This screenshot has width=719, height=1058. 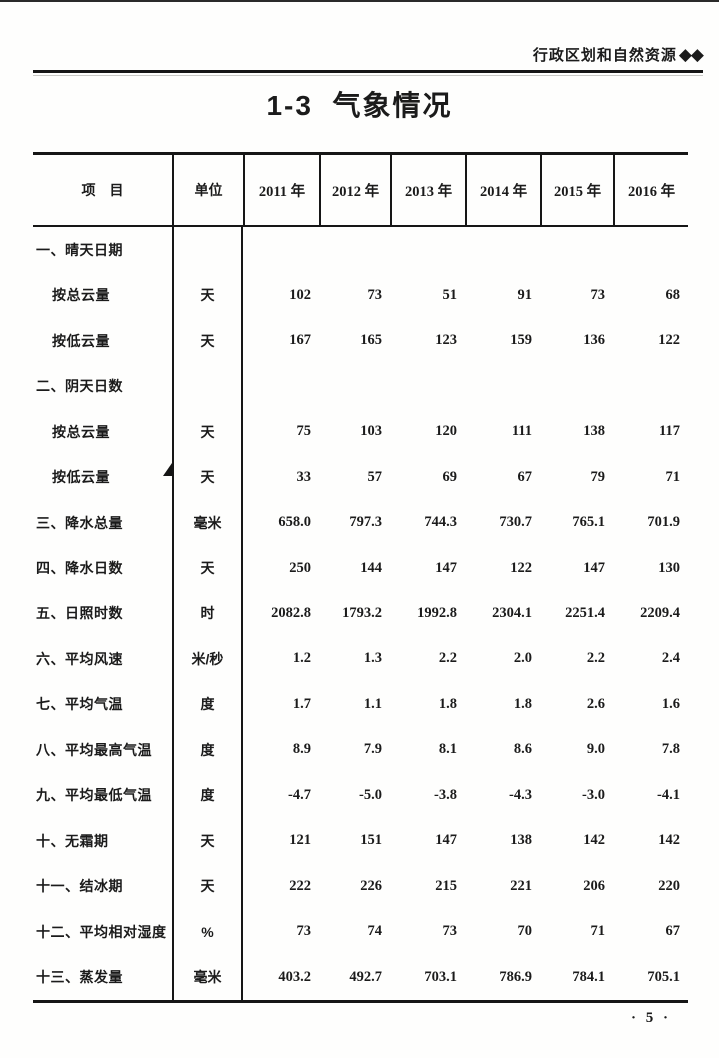 I want to click on value-cell: 122, so click(x=669, y=340).